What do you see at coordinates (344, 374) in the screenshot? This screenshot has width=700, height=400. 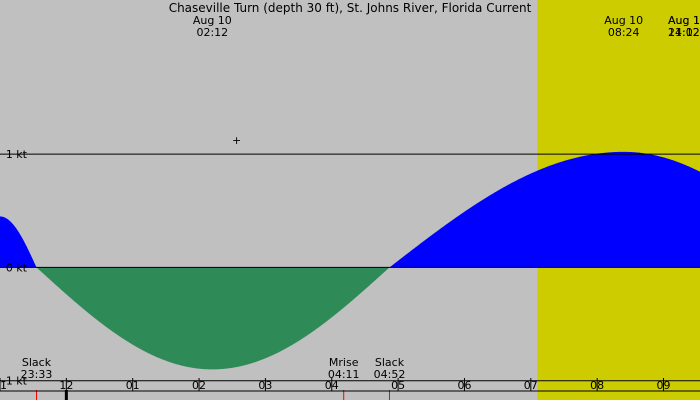 I see `event-time-label: 04:11` at bounding box center [344, 374].